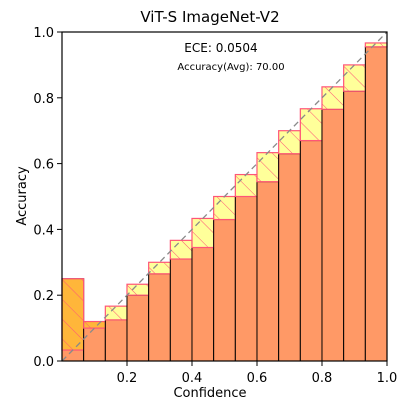 The width and height of the screenshot is (414, 414). What do you see at coordinates (220, 48) in the screenshot?
I see `ece-annotation: ECE: 0.0504` at bounding box center [220, 48].